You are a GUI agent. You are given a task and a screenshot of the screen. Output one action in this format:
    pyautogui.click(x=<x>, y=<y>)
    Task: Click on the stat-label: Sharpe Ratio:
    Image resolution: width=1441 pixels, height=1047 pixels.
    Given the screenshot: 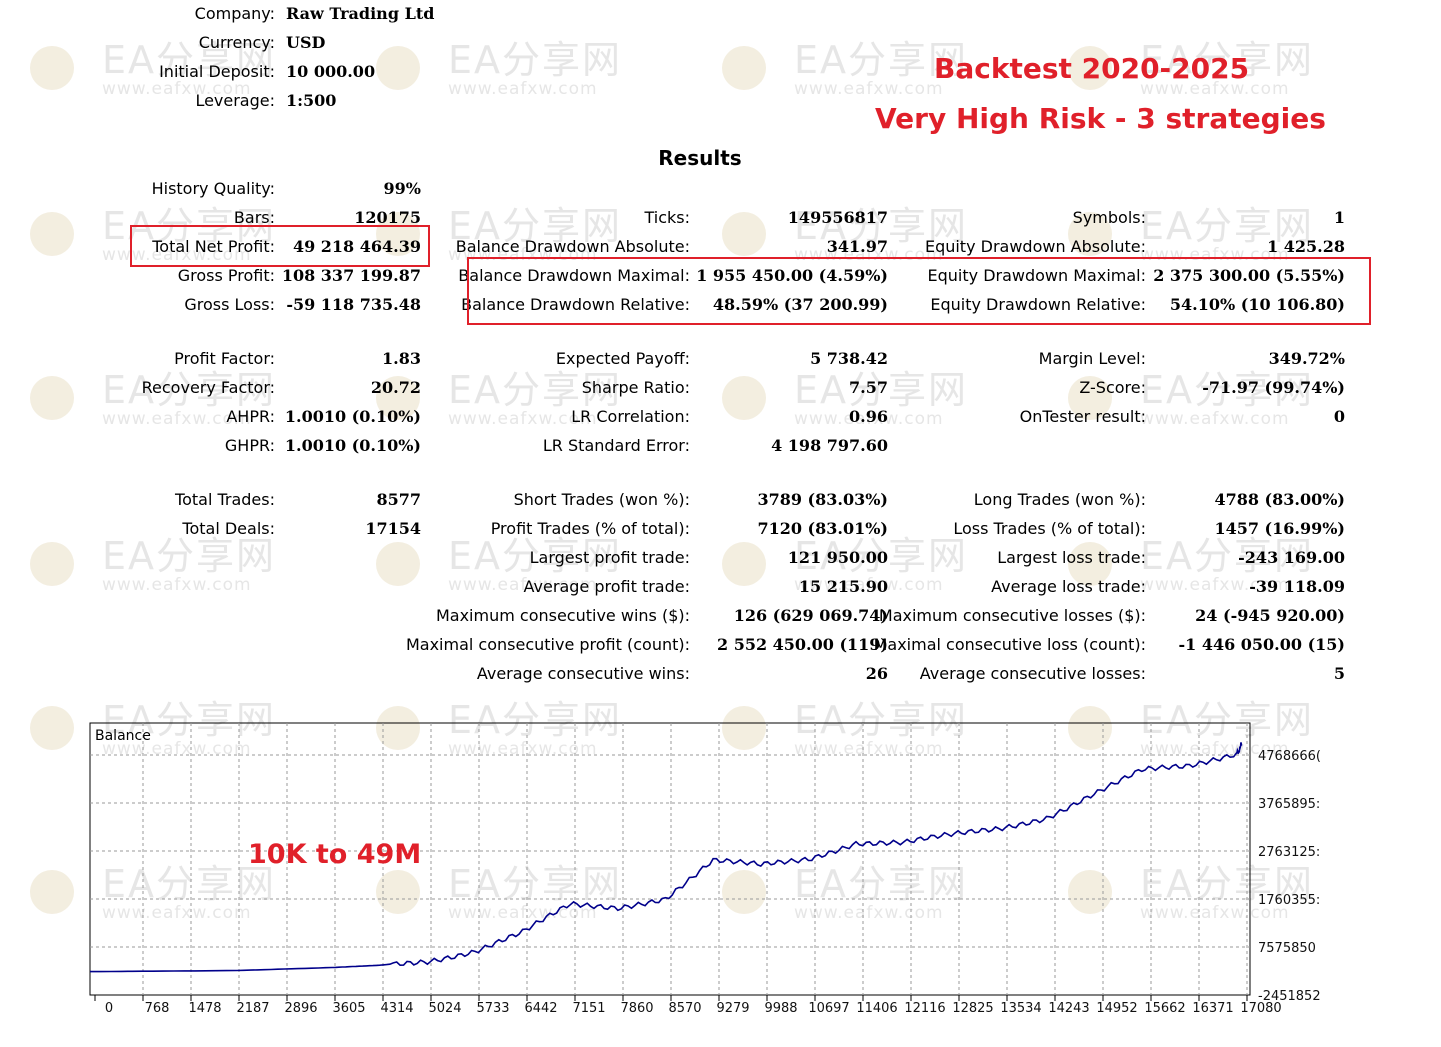 What is the action you would take?
    pyautogui.click(x=635, y=387)
    